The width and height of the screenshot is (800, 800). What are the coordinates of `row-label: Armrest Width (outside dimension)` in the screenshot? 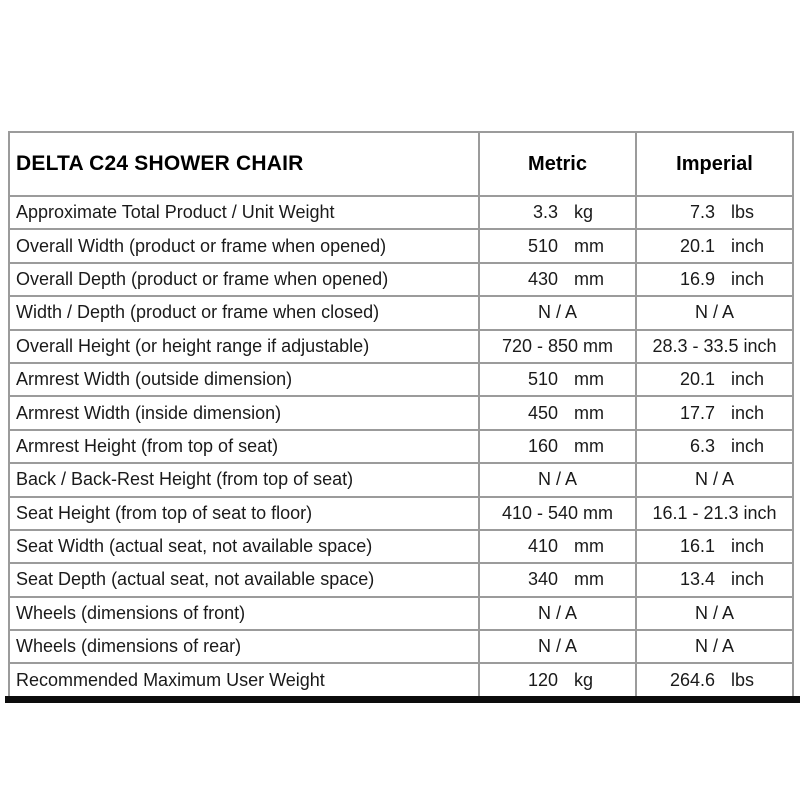 It's located at (244, 379).